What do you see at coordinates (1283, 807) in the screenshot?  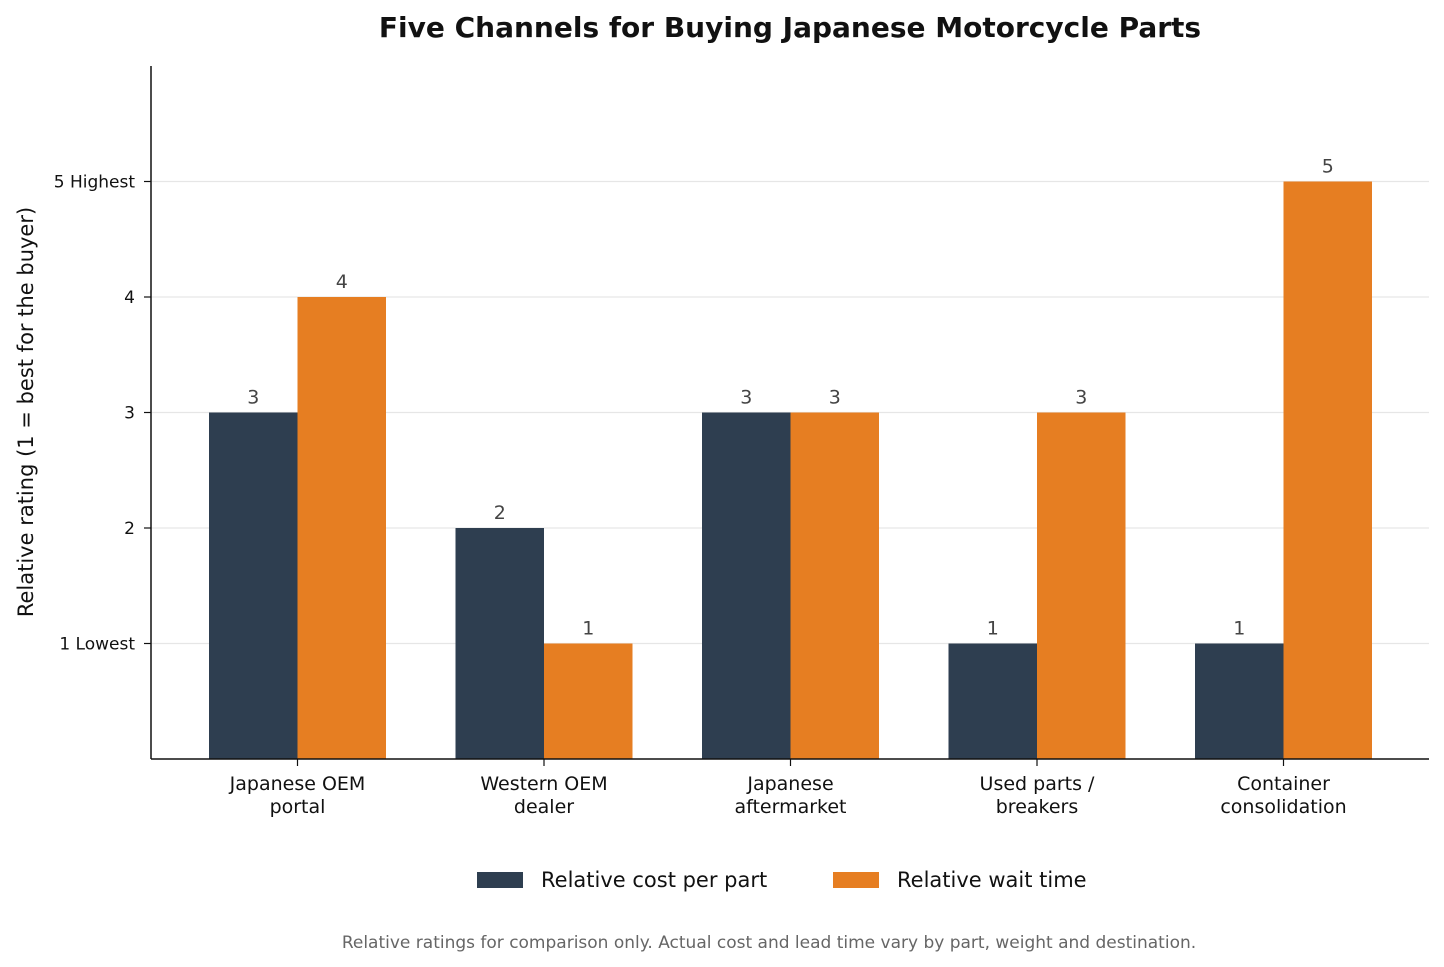 I see `x-tick-label-line: consolidation` at bounding box center [1283, 807].